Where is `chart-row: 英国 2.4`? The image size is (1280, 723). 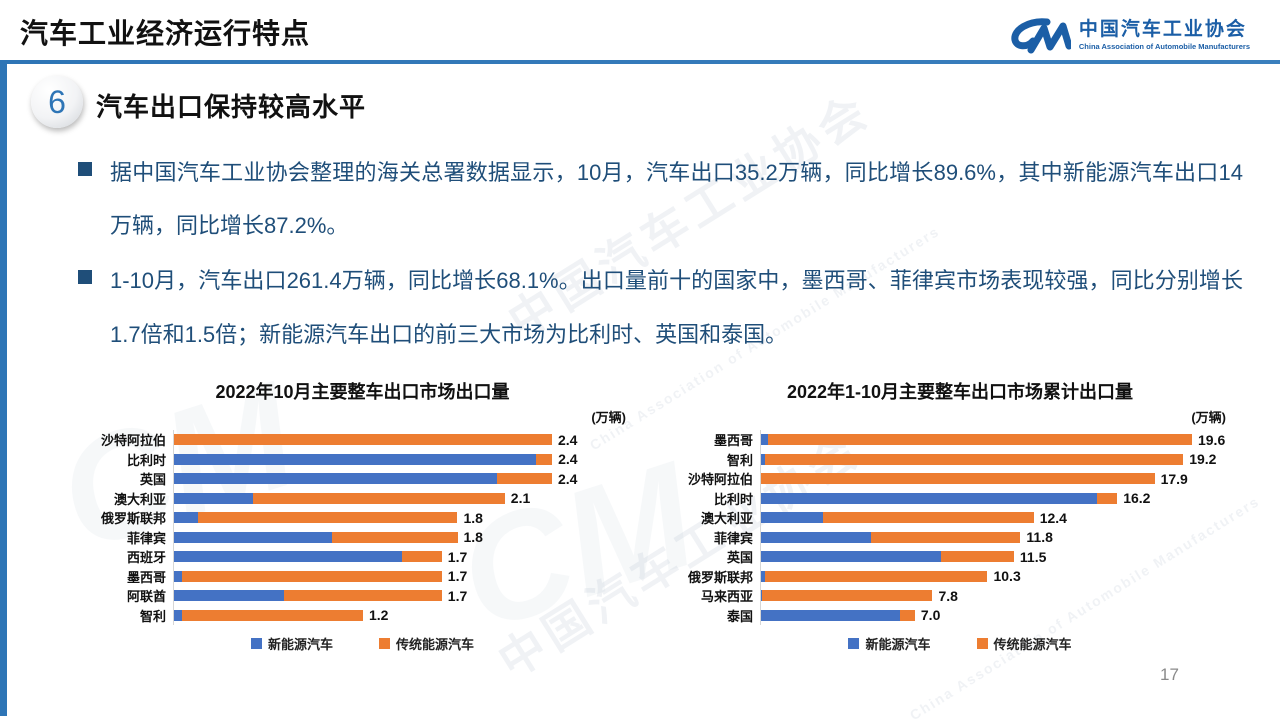 chart-row: 英国 2.4 is located at coordinates (362, 479).